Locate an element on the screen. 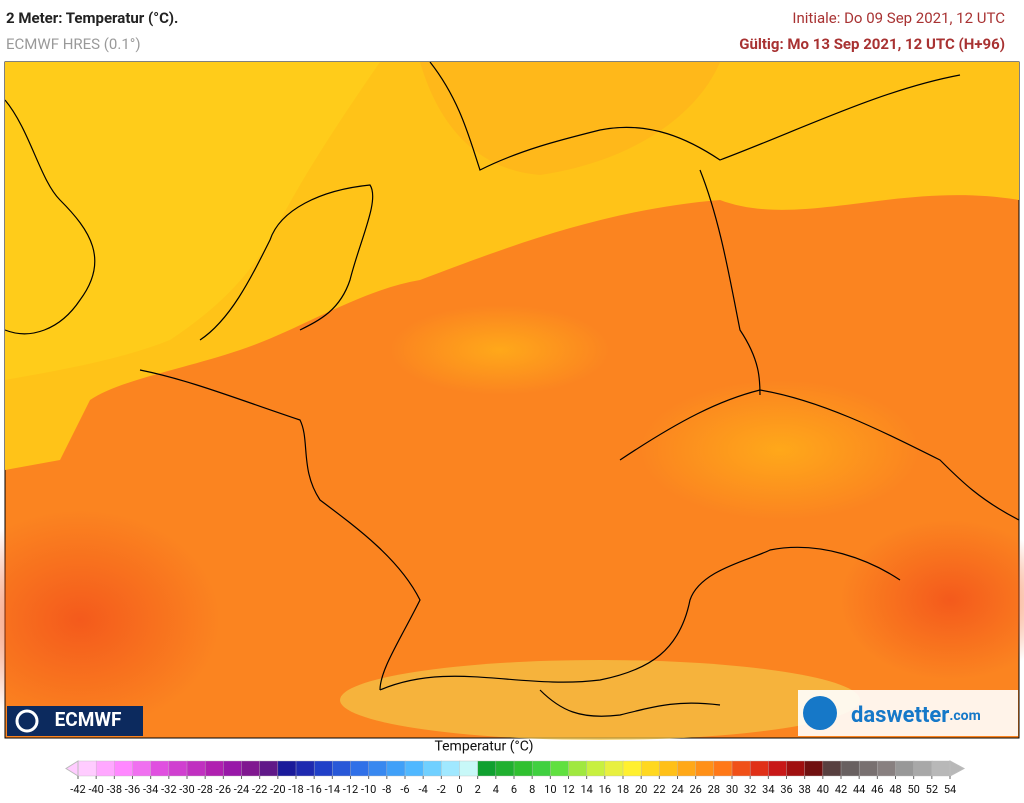 The width and height of the screenshot is (1024, 803). legend-tick-label: 14 is located at coordinates (586, 789).